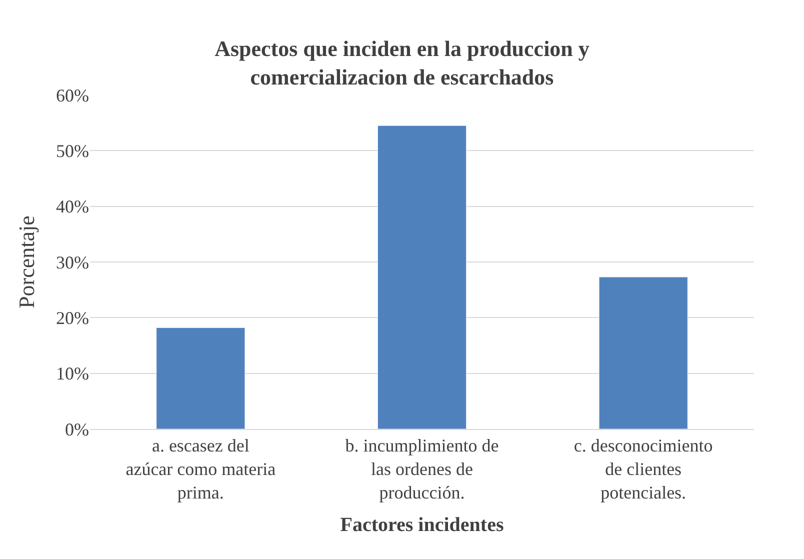  I want to click on chart-title: Aspectos que inciden en la produccion y comercializacion de escarchados, so click(402, 63).